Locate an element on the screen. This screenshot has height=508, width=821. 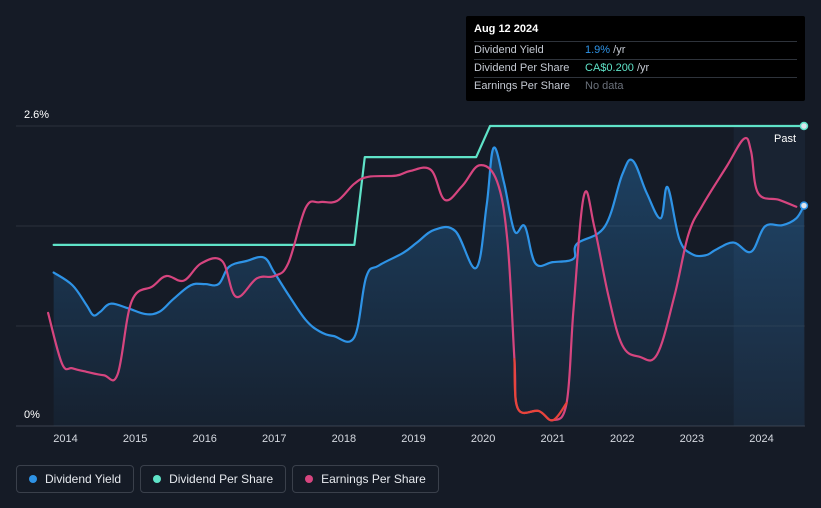
earnings-per-share-low-segment is located at coordinates (540, 389).